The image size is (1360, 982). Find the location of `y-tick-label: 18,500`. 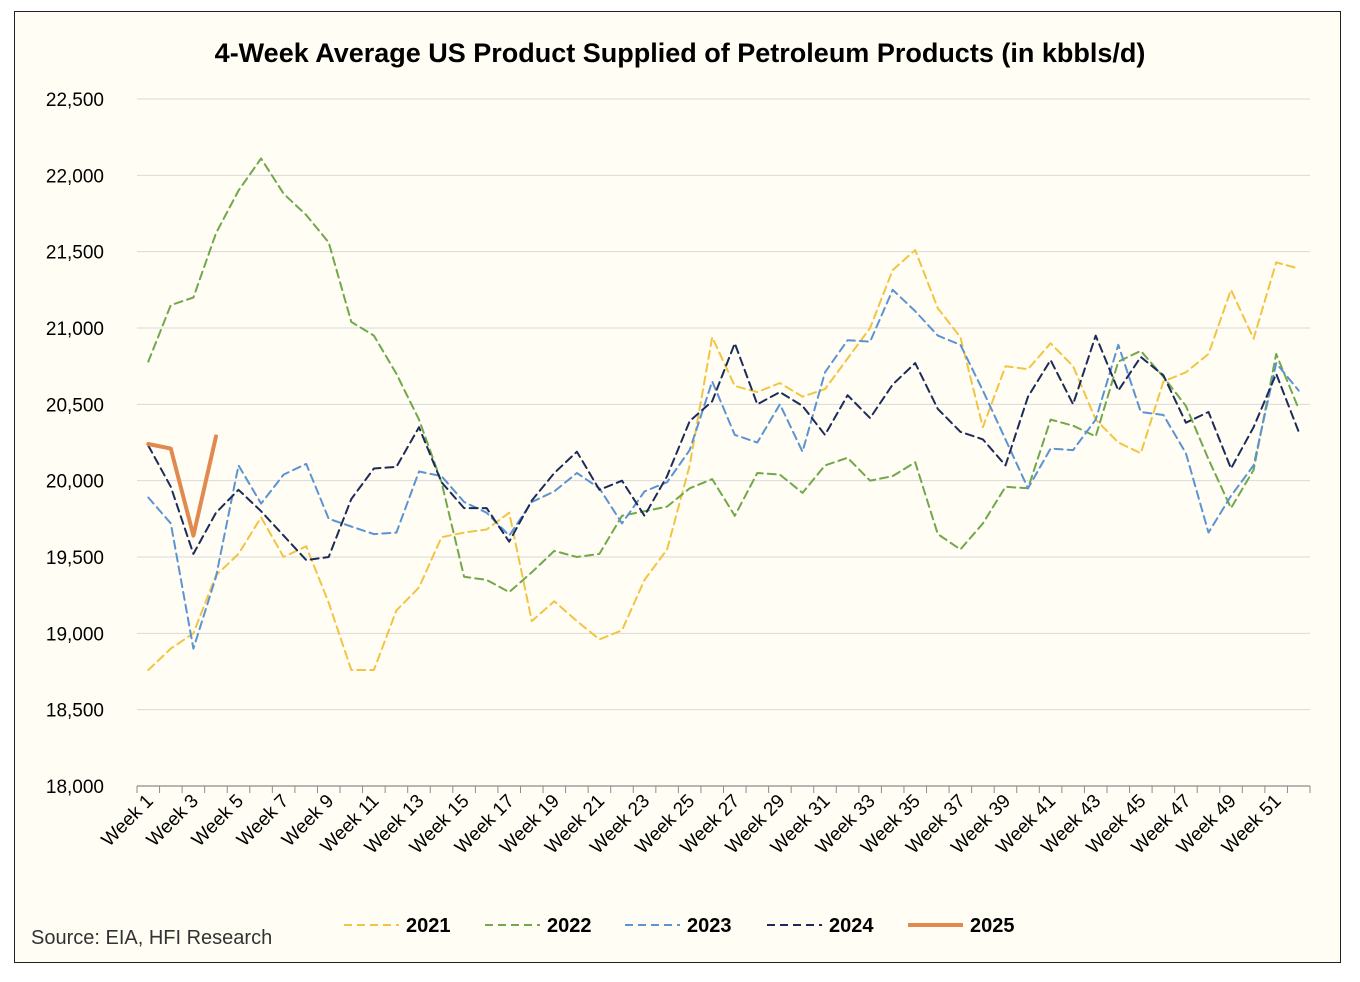

y-tick-label: 18,500 is located at coordinates (75, 711).